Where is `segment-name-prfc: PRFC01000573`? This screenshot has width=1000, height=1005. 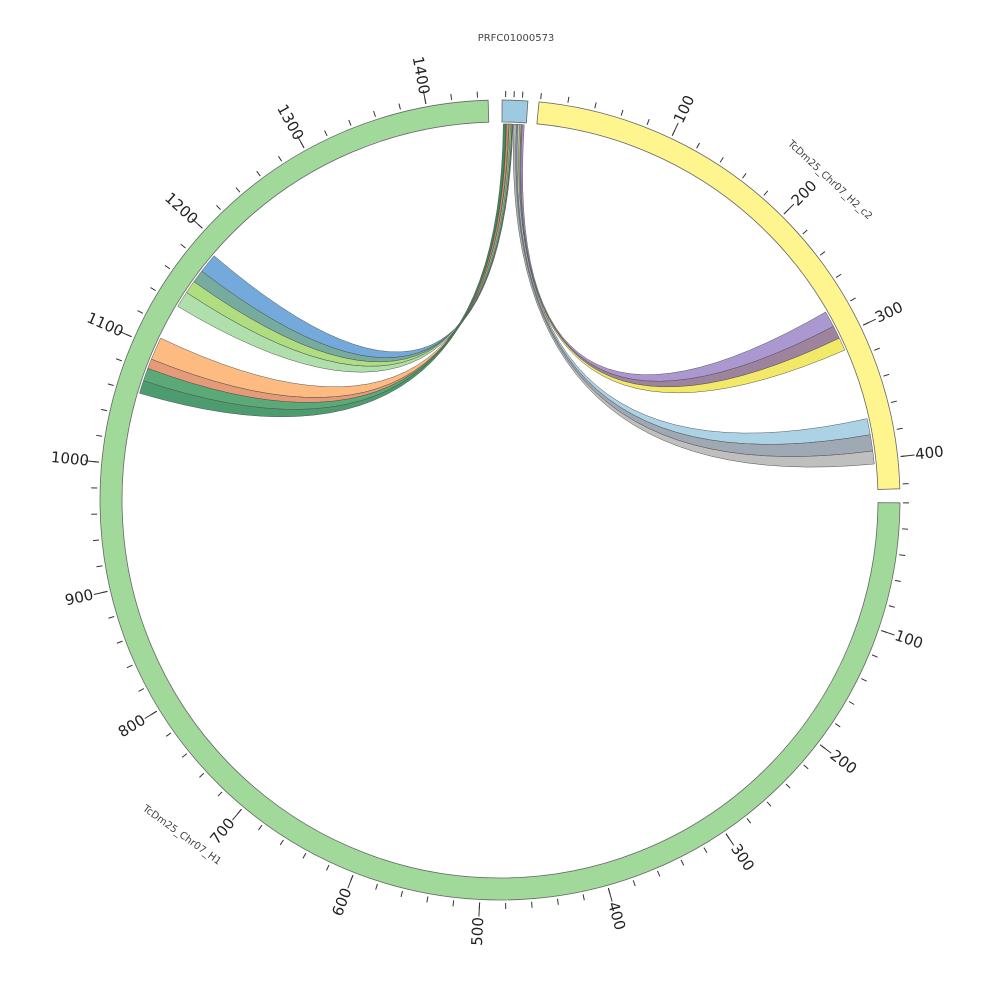 segment-name-prfc: PRFC01000573 is located at coordinates (516, 38).